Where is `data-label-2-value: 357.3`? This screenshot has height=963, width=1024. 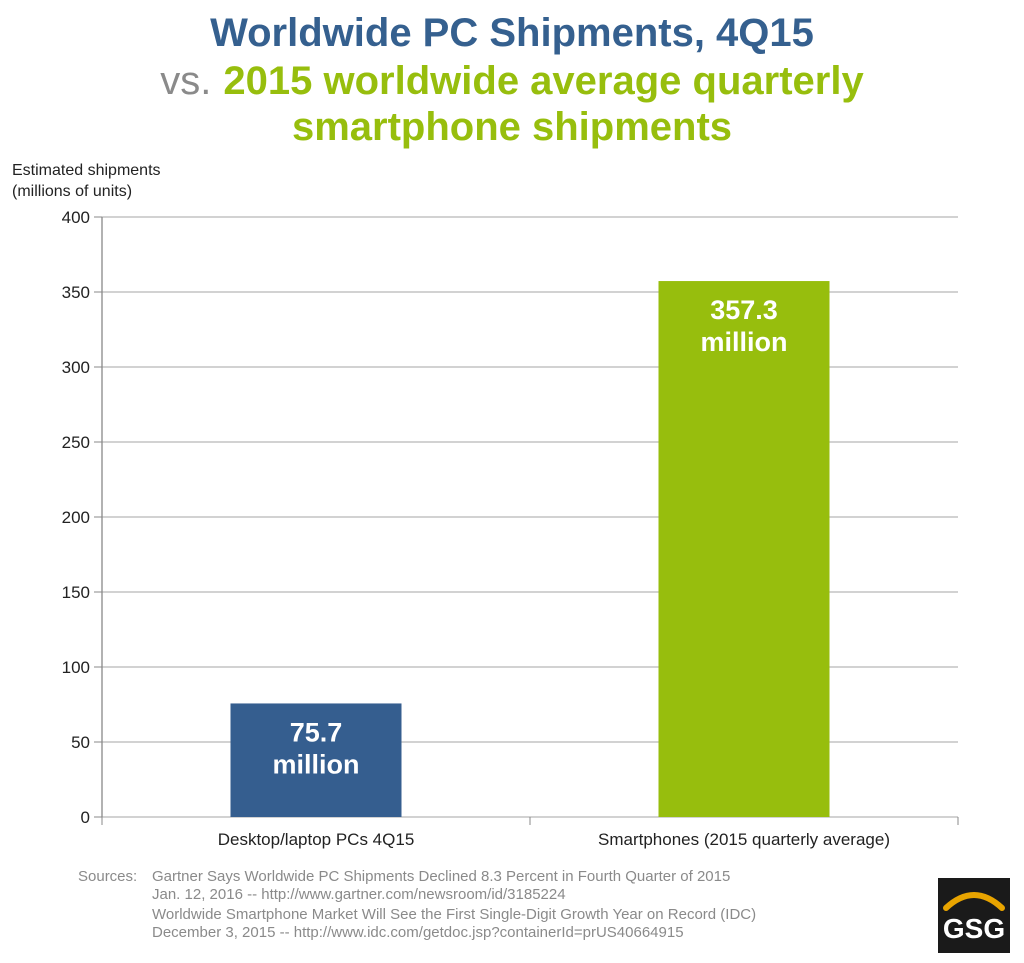
data-label-2-value: 357.3 is located at coordinates (744, 310).